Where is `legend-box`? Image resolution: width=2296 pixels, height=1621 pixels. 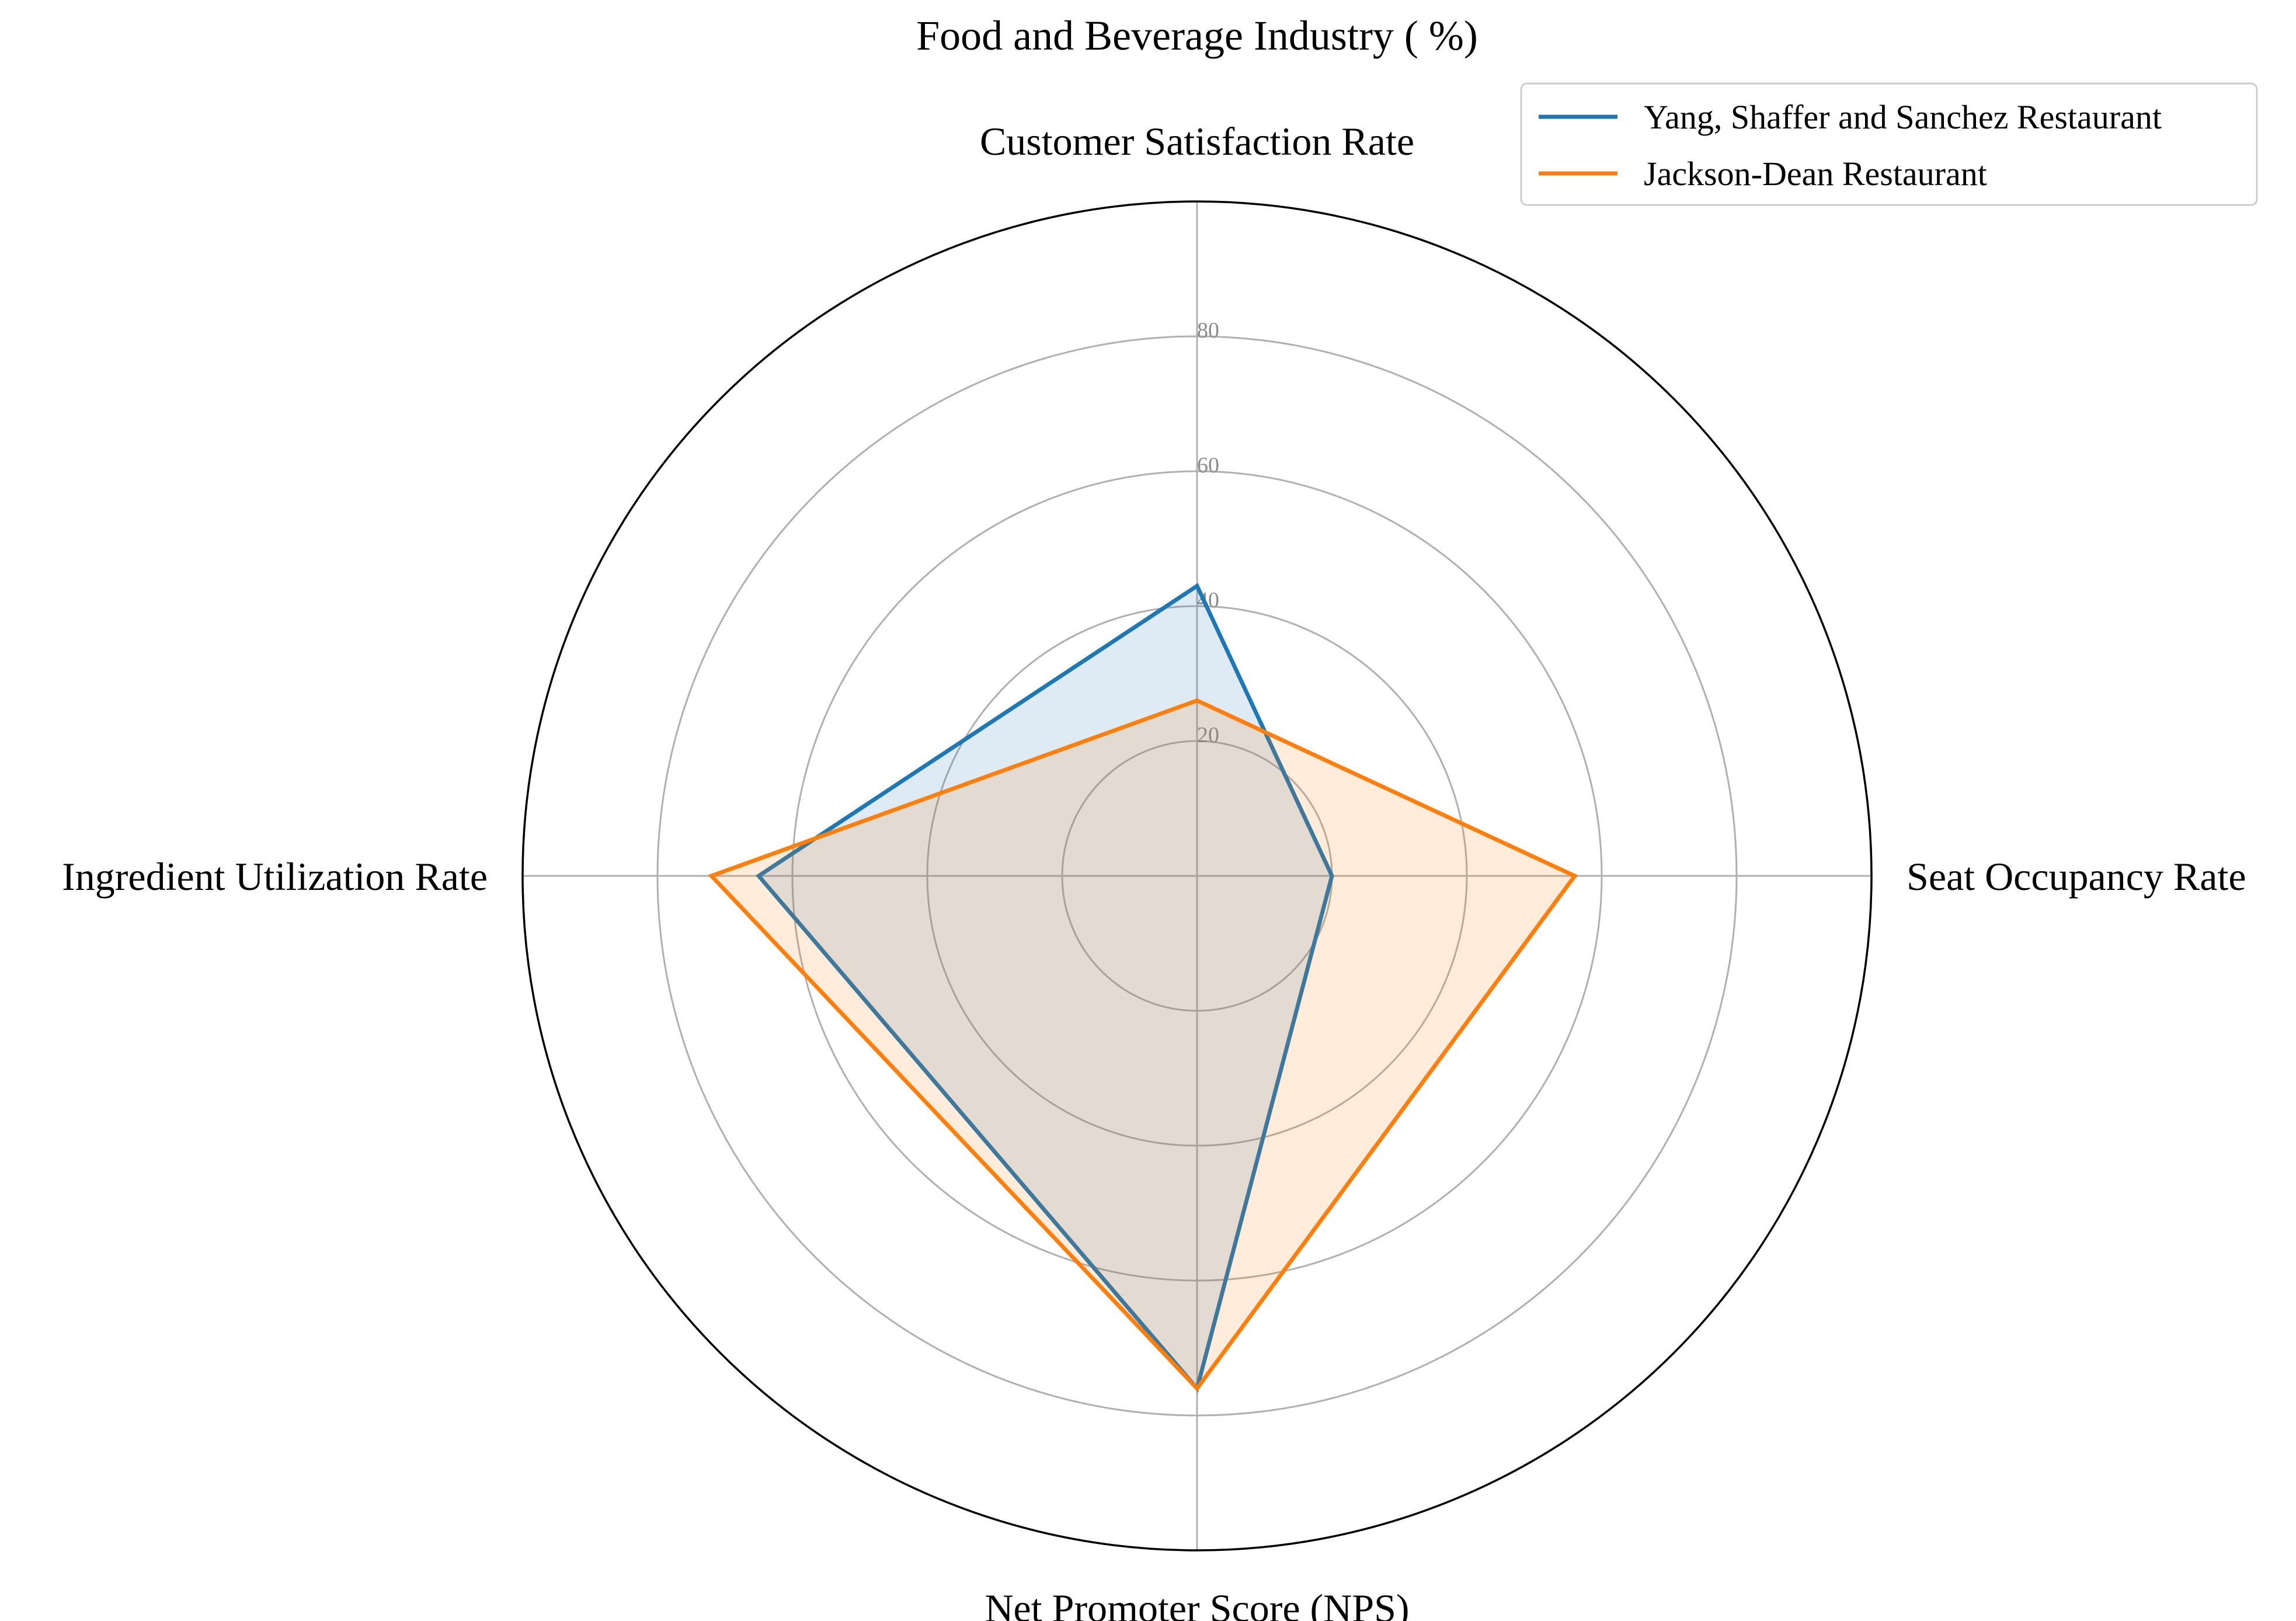
legend-box is located at coordinates (1889, 144).